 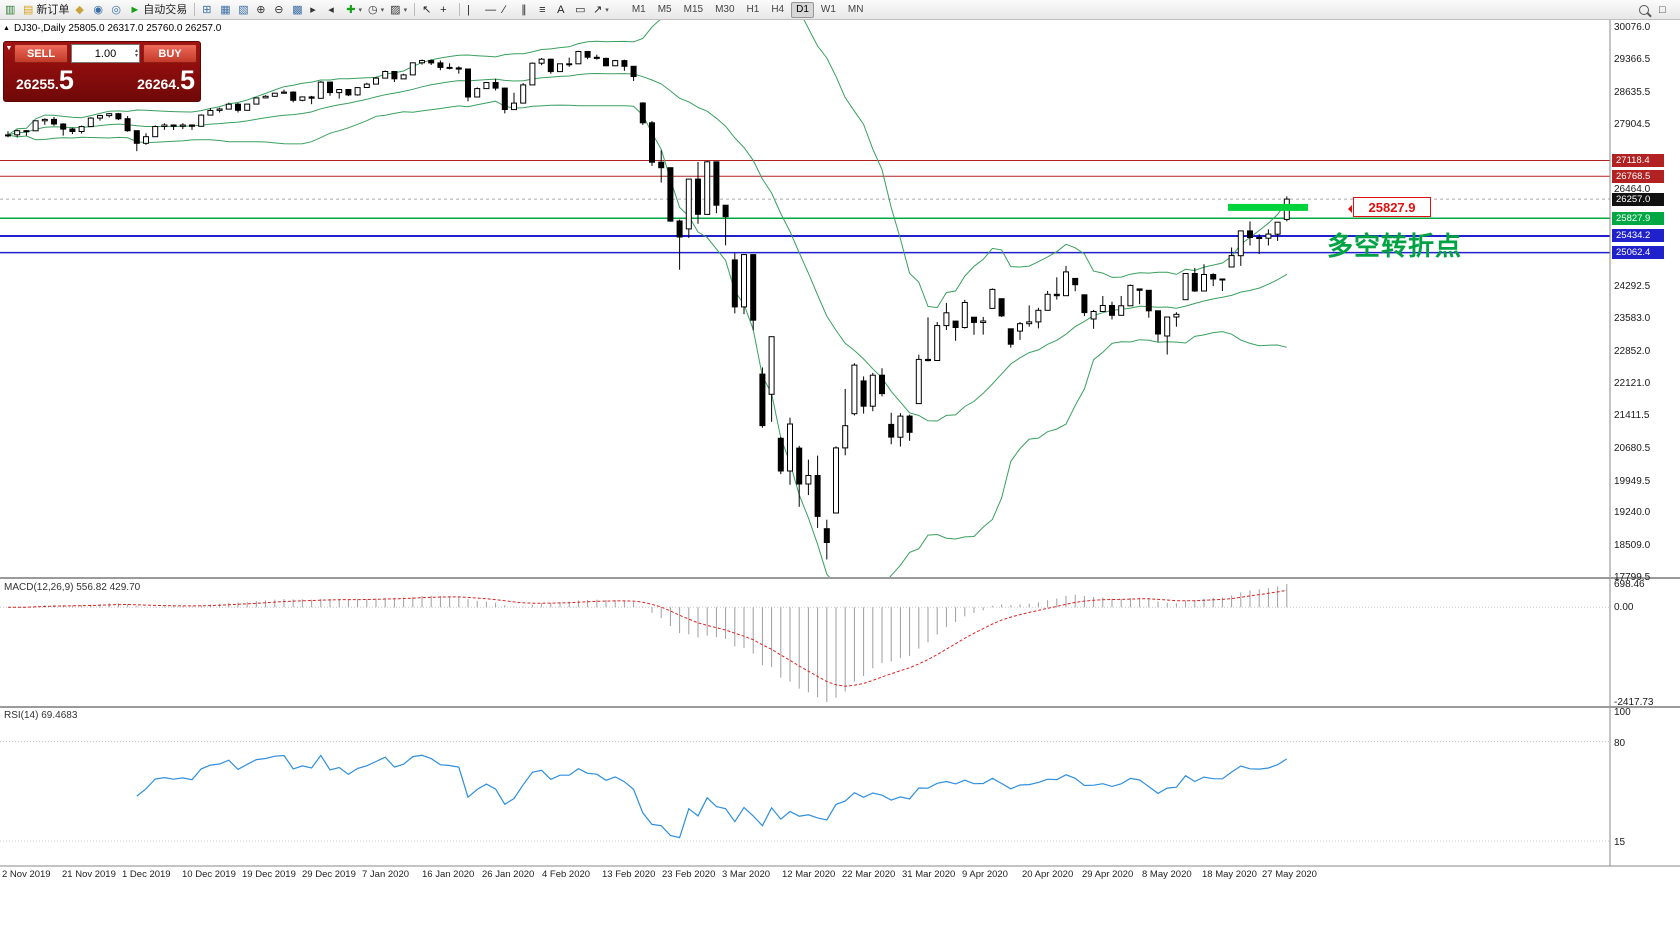 I want to click on pivot-highlight-segment, so click(x=1268, y=207).